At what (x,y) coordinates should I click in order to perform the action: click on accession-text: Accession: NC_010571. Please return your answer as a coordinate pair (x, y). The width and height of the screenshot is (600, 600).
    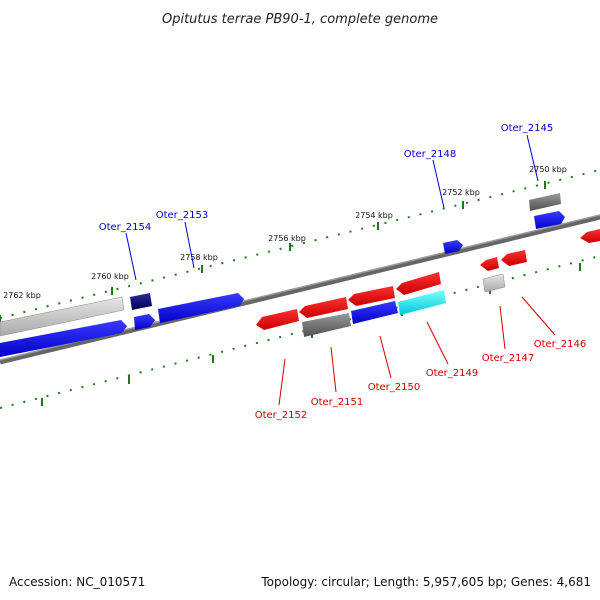
    Looking at the image, I should click on (77, 582).